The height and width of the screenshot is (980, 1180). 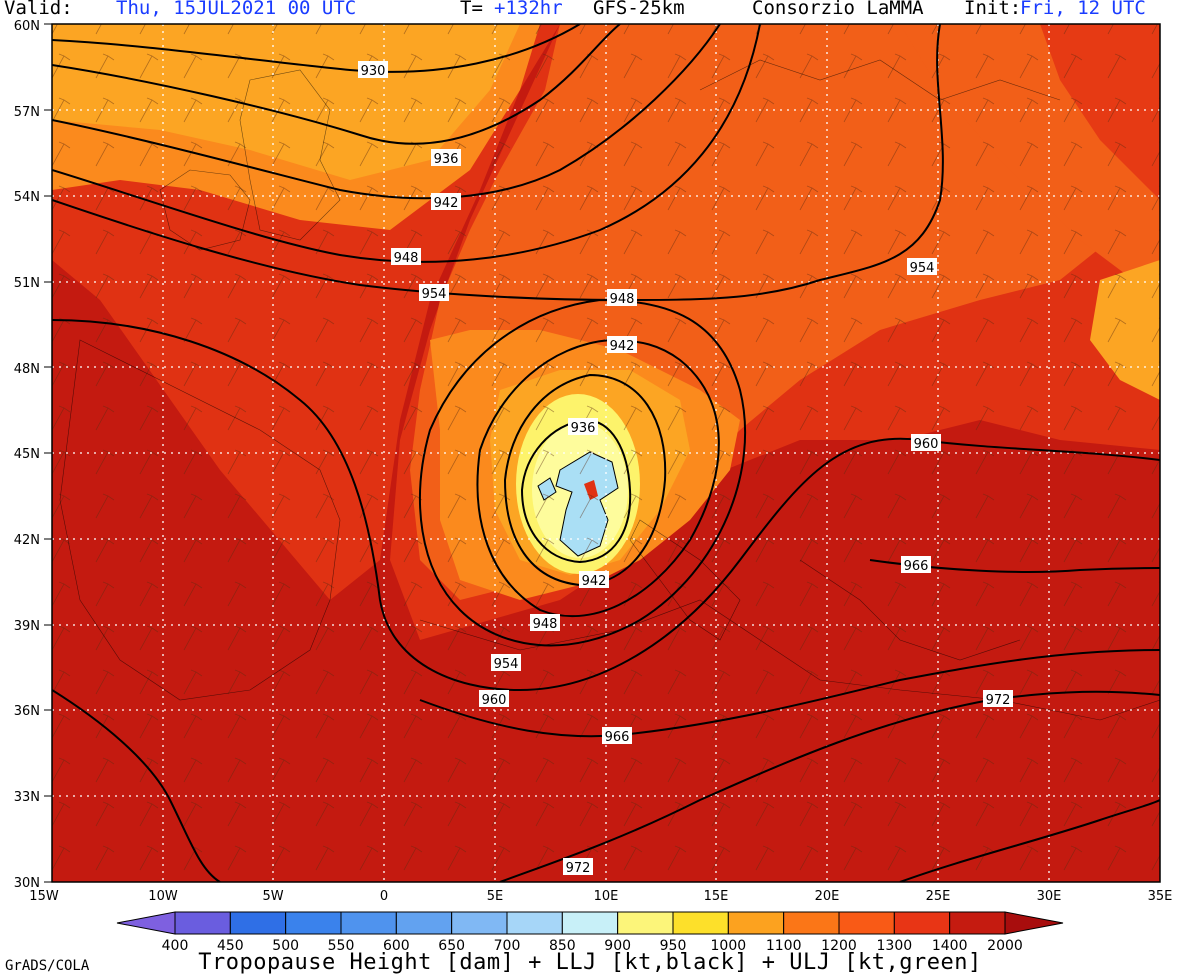 What do you see at coordinates (146, 923) in the screenshot?
I see `colorbar-arrow-low` at bounding box center [146, 923].